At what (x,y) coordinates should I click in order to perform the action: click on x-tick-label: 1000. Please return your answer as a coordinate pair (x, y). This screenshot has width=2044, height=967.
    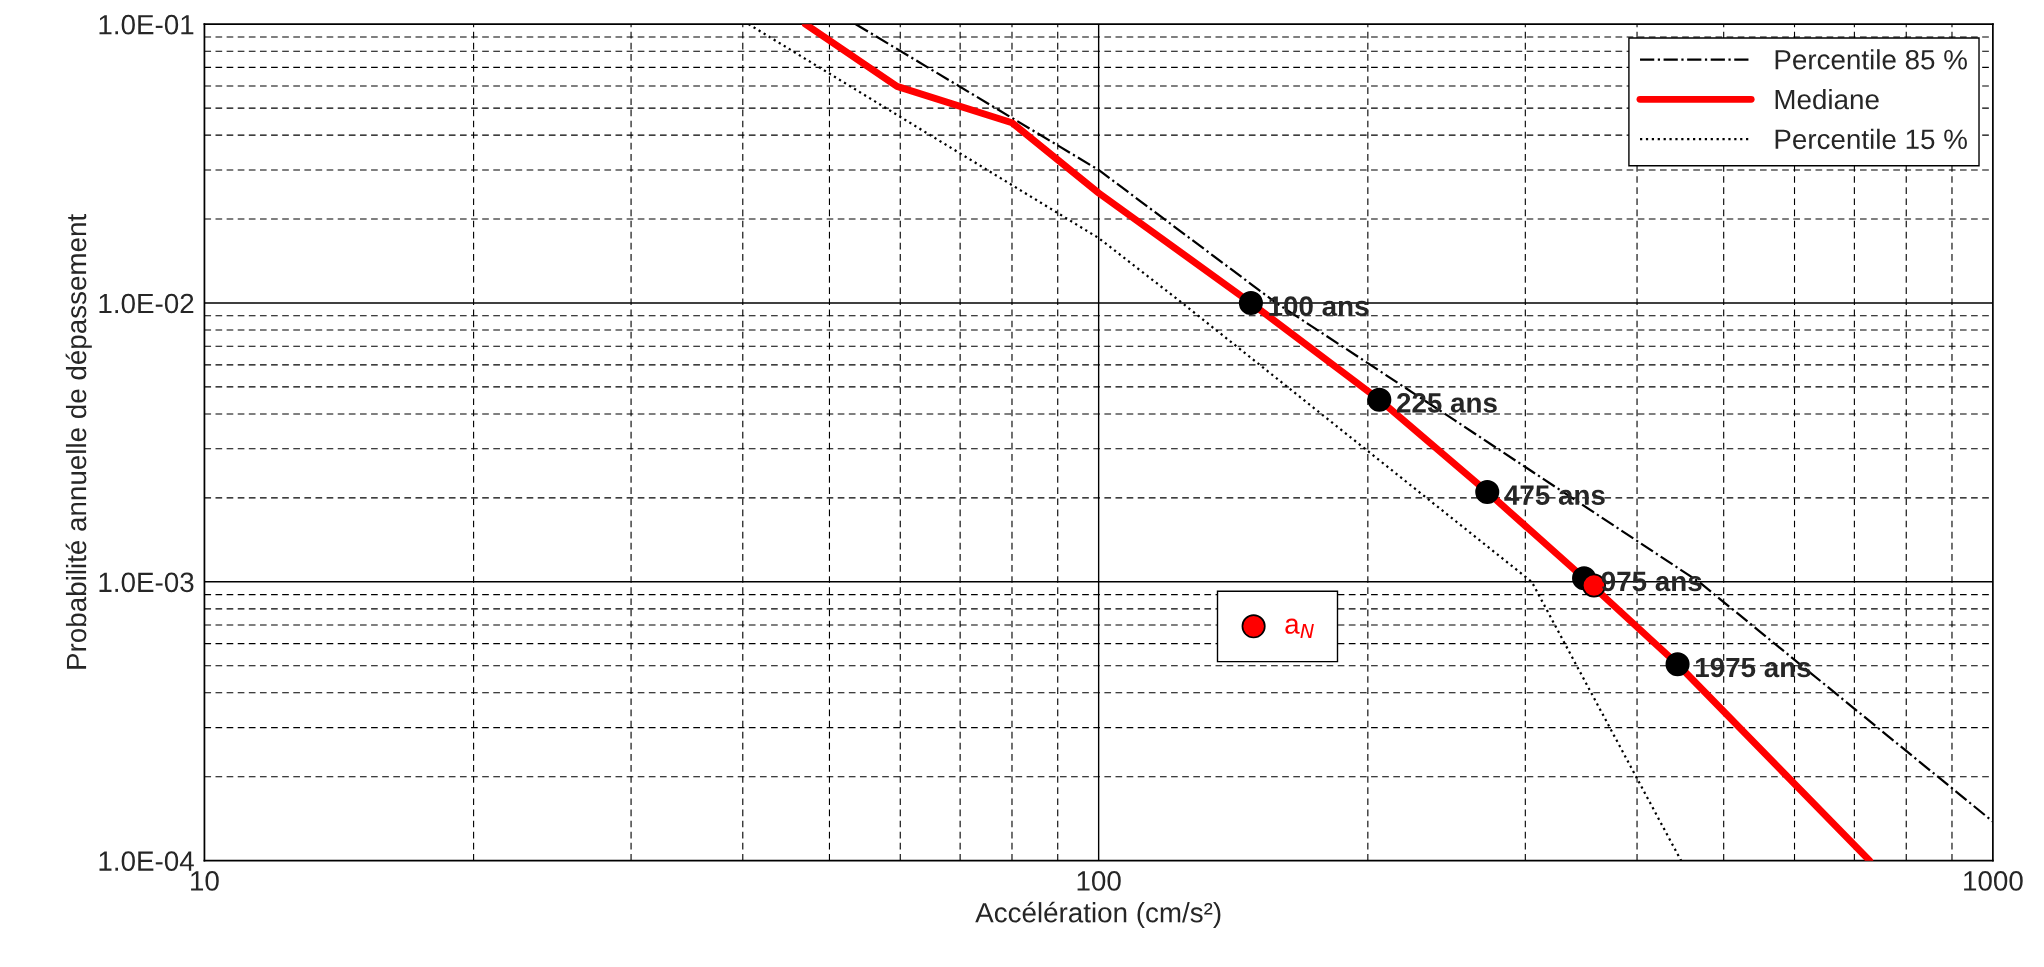
    Looking at the image, I should click on (1993, 881).